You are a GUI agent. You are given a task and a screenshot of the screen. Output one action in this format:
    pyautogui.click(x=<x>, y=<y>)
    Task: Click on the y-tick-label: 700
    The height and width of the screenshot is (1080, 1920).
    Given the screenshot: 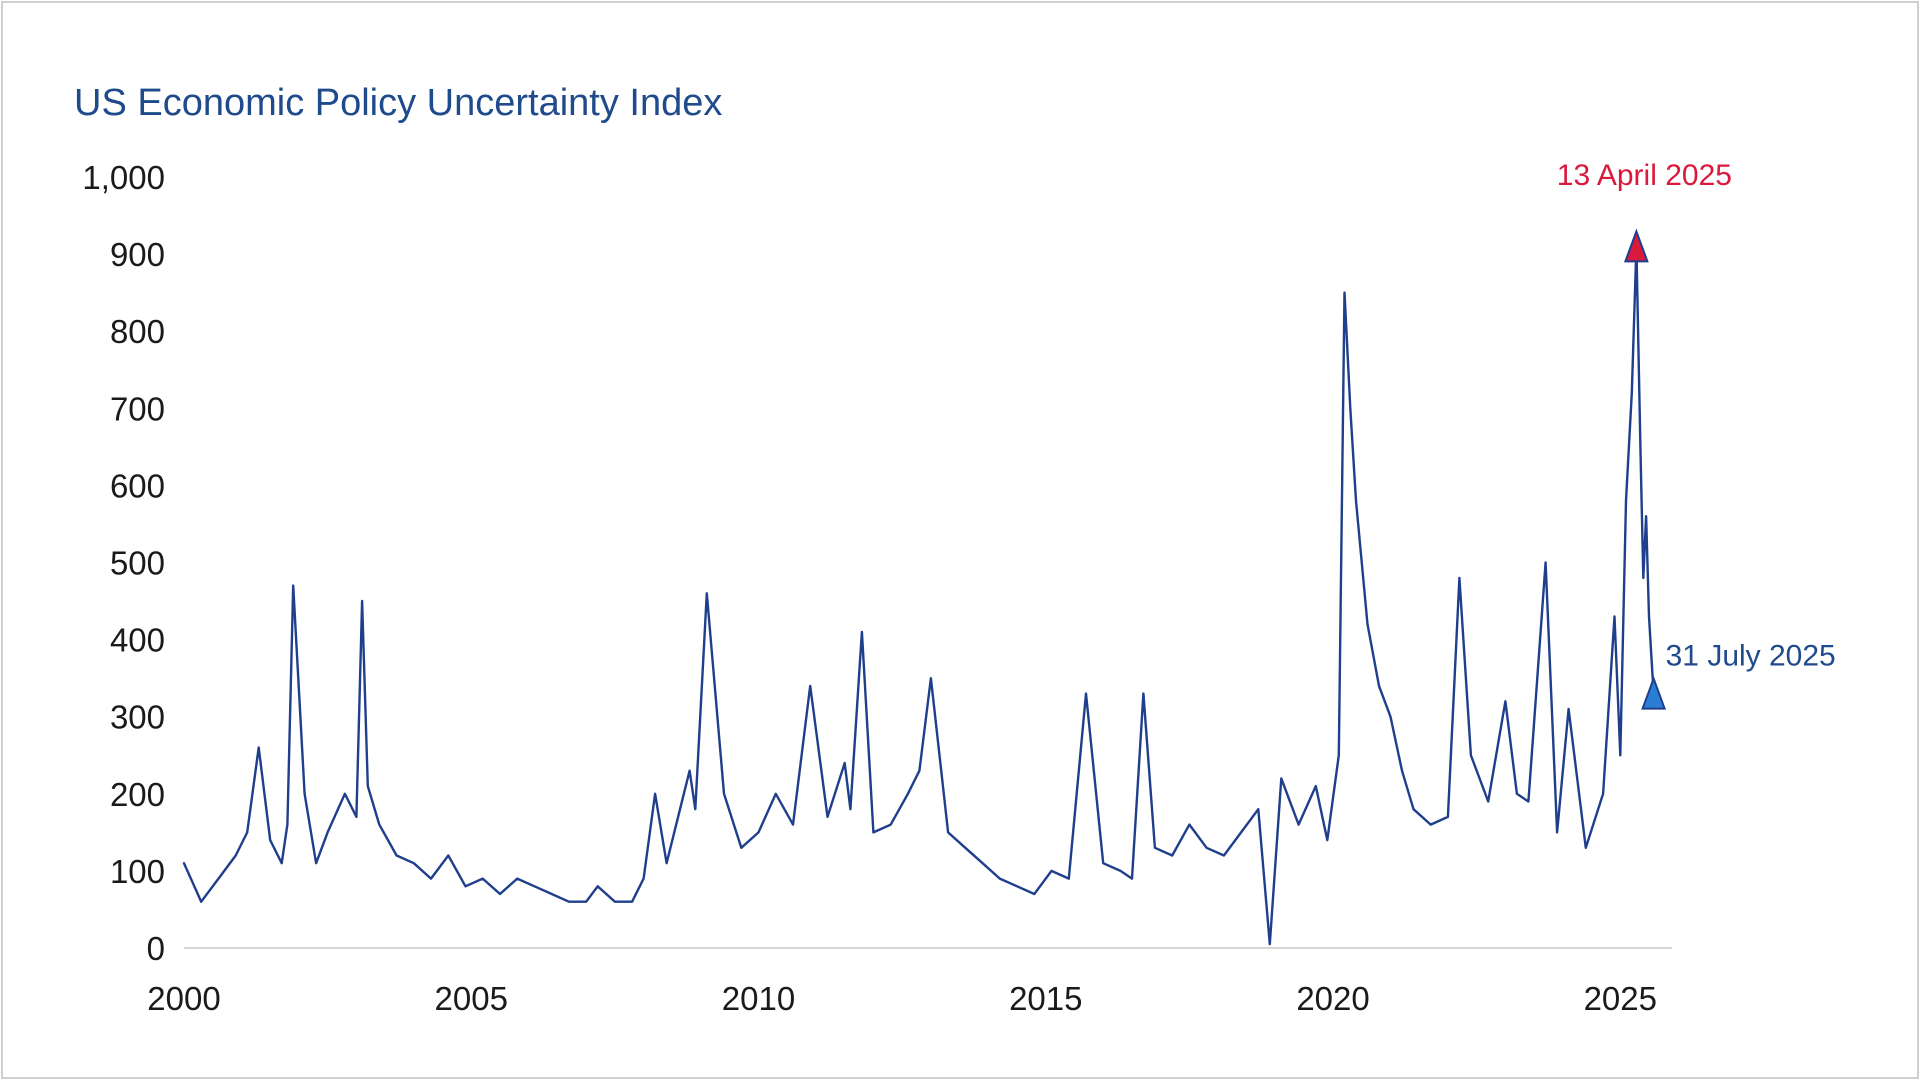 What is the action you would take?
    pyautogui.click(x=137, y=408)
    